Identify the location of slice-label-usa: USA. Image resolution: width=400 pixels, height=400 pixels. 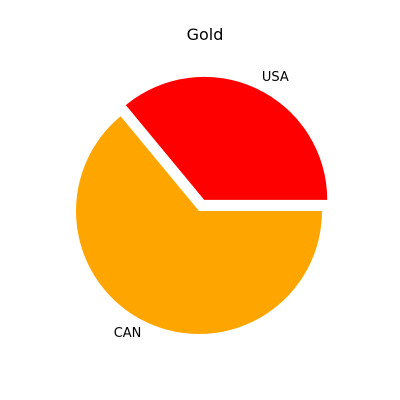
(275, 77).